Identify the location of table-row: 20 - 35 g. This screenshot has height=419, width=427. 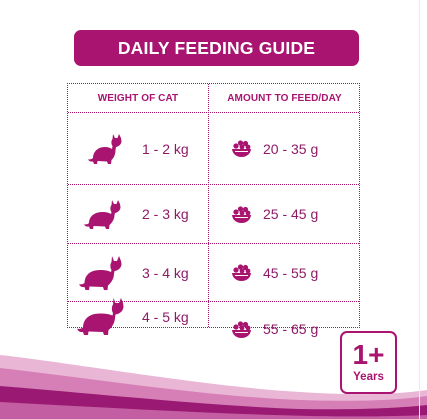
(284, 148).